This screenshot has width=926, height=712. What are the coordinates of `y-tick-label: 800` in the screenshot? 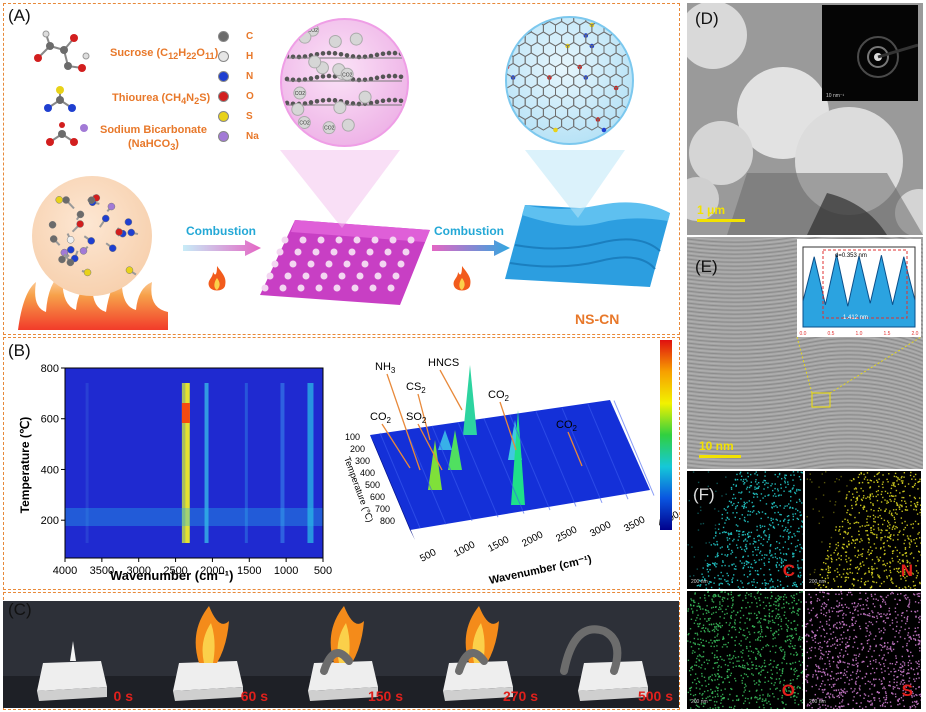 It's located at (50, 369).